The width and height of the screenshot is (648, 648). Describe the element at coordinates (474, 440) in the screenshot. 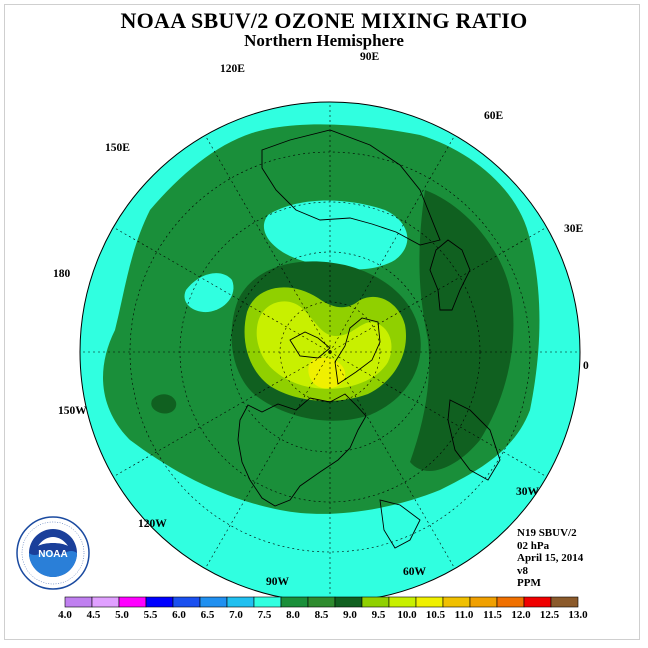

I see `coastline-africa` at that location.